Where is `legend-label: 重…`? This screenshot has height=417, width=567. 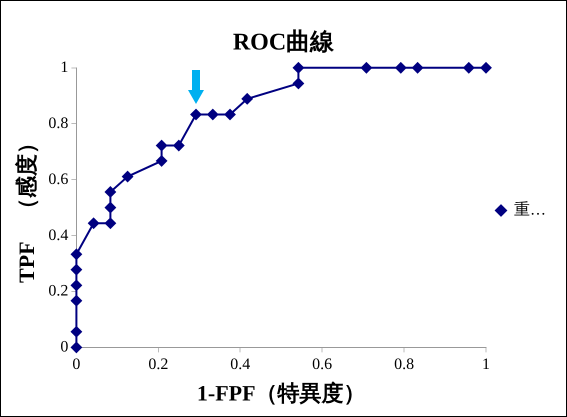 legend-label: 重… is located at coordinates (530, 209).